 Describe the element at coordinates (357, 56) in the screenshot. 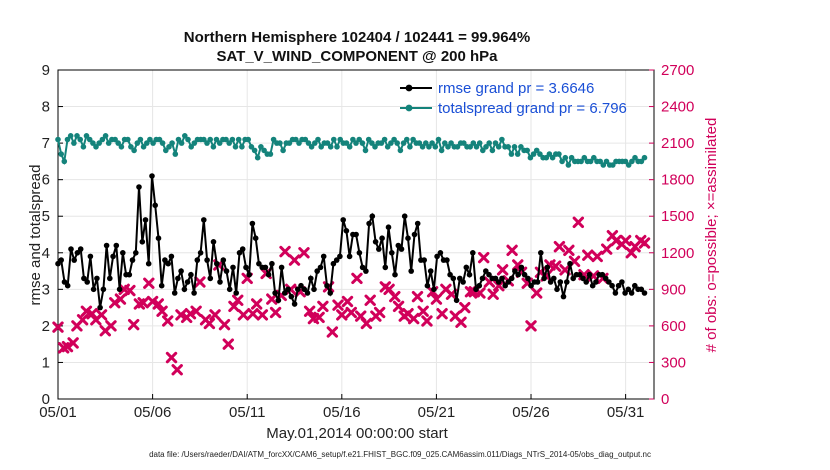

I see `chart-title-line2: SAT_V_WIND_COMPONENT @ 200 hPa` at that location.